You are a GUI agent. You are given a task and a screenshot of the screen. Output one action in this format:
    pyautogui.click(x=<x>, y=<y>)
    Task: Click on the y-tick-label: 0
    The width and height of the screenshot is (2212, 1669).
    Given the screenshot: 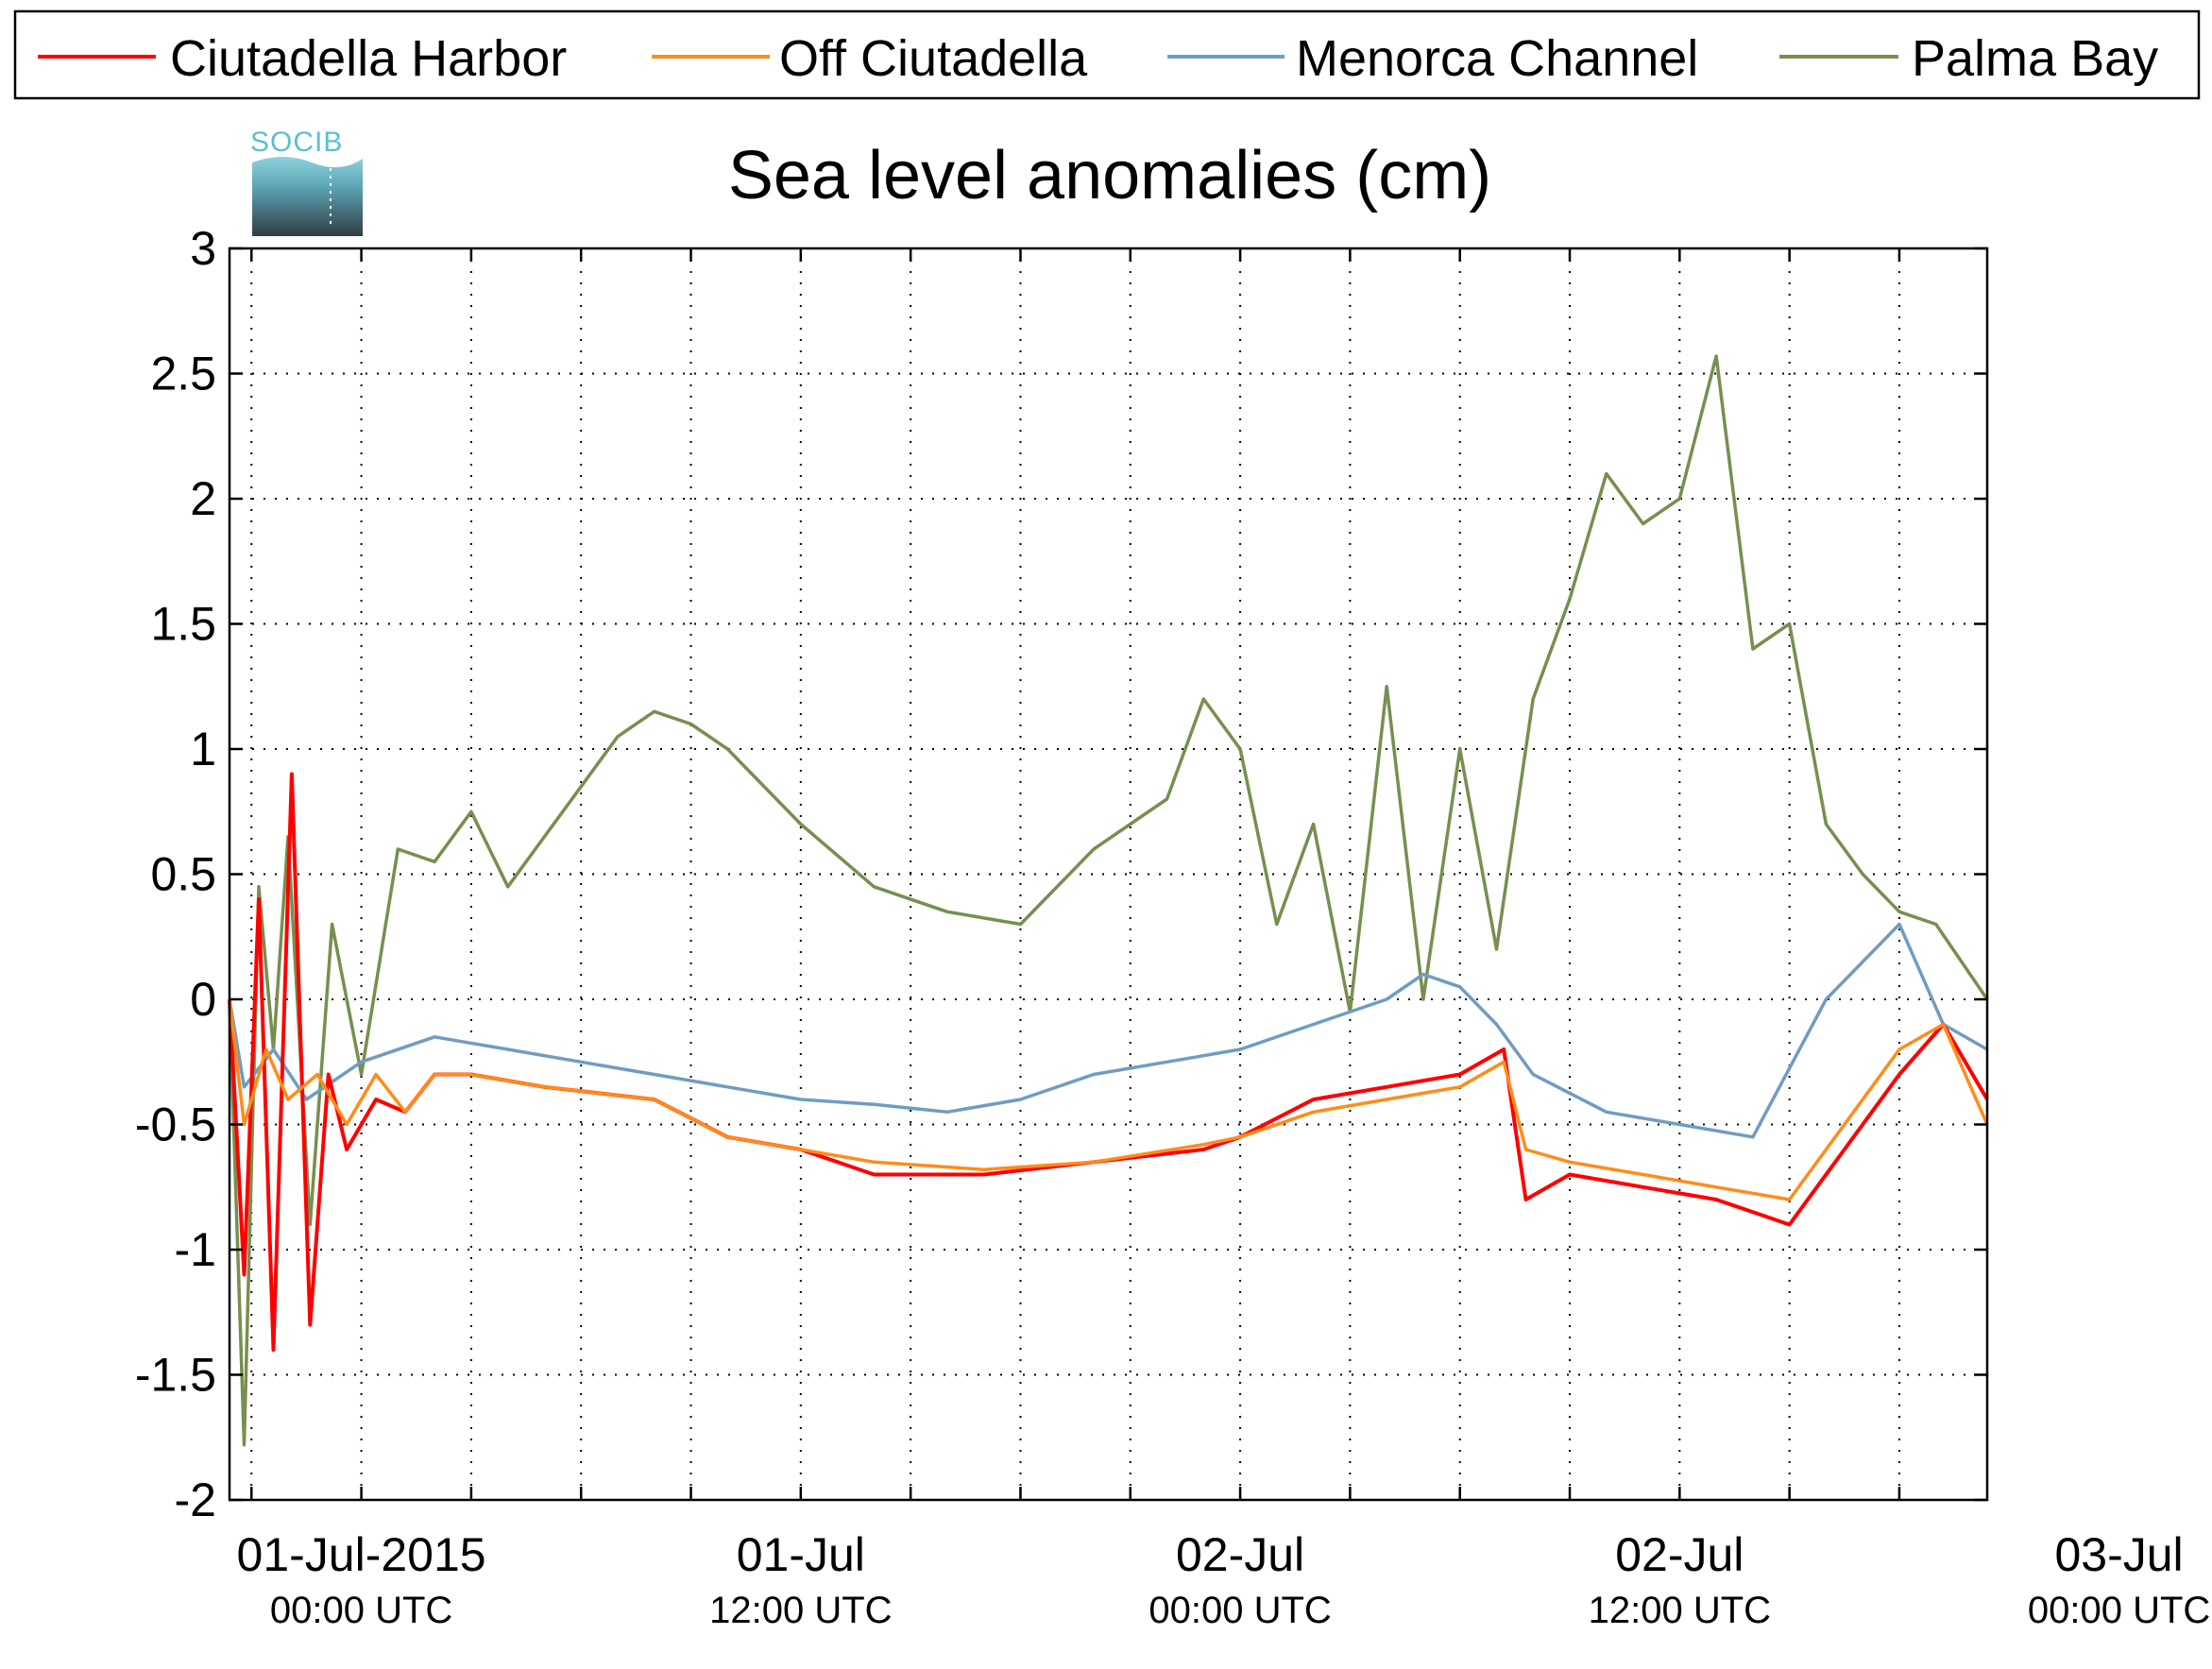 What is the action you would take?
    pyautogui.click(x=203, y=1000)
    